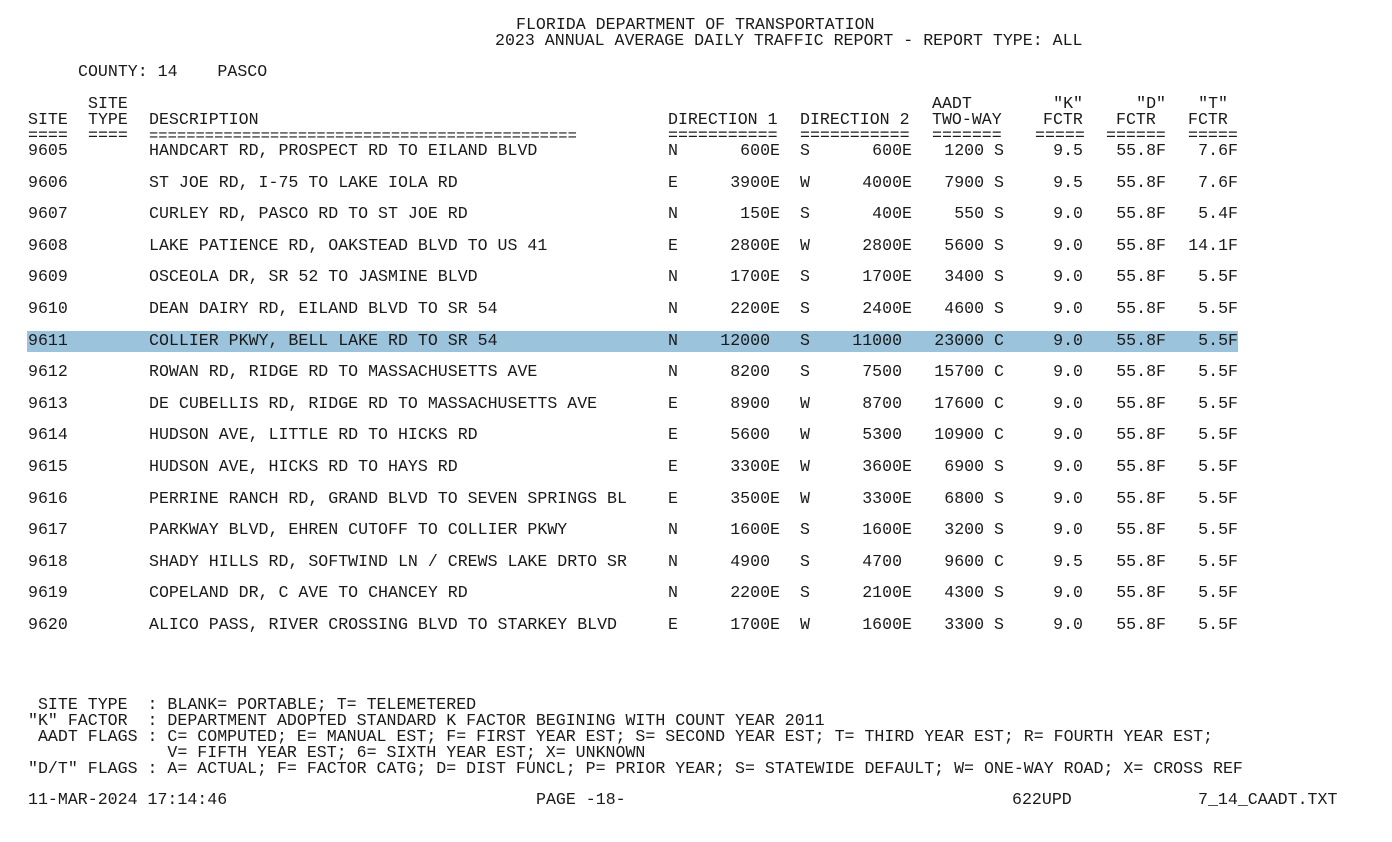 This screenshot has width=1392, height=842. I want to click on site-id: 9618, so click(48, 561).